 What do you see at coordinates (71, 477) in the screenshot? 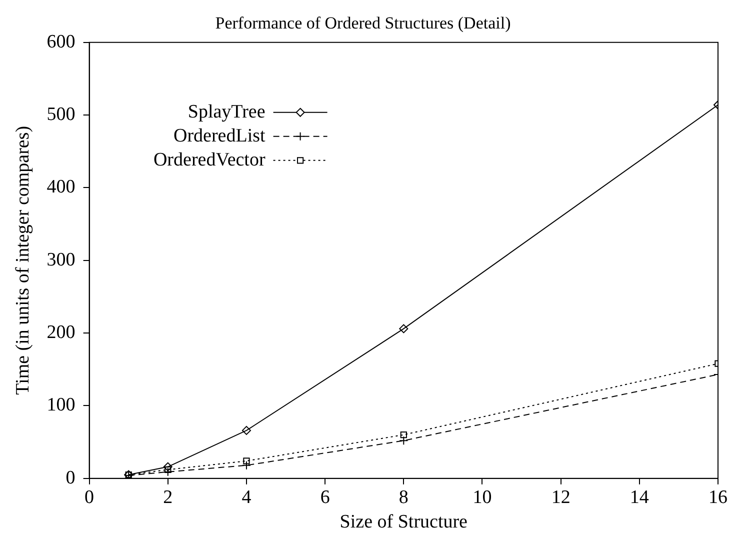
I see `y-tick-label: 0` at bounding box center [71, 477].